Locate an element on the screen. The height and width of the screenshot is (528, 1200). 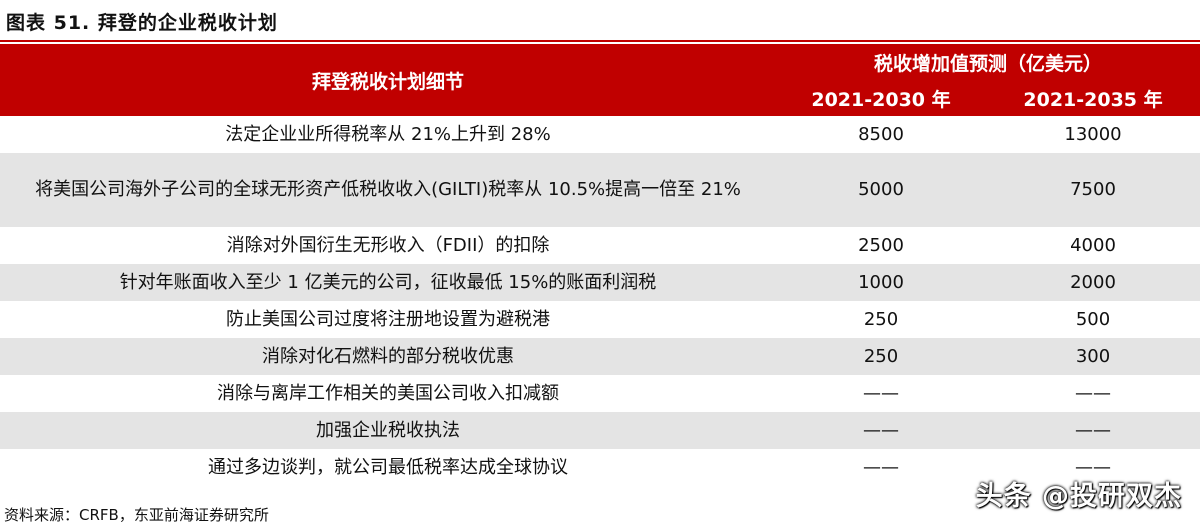
table-row: 加强企业税收执法 —— —— is located at coordinates (600, 430).